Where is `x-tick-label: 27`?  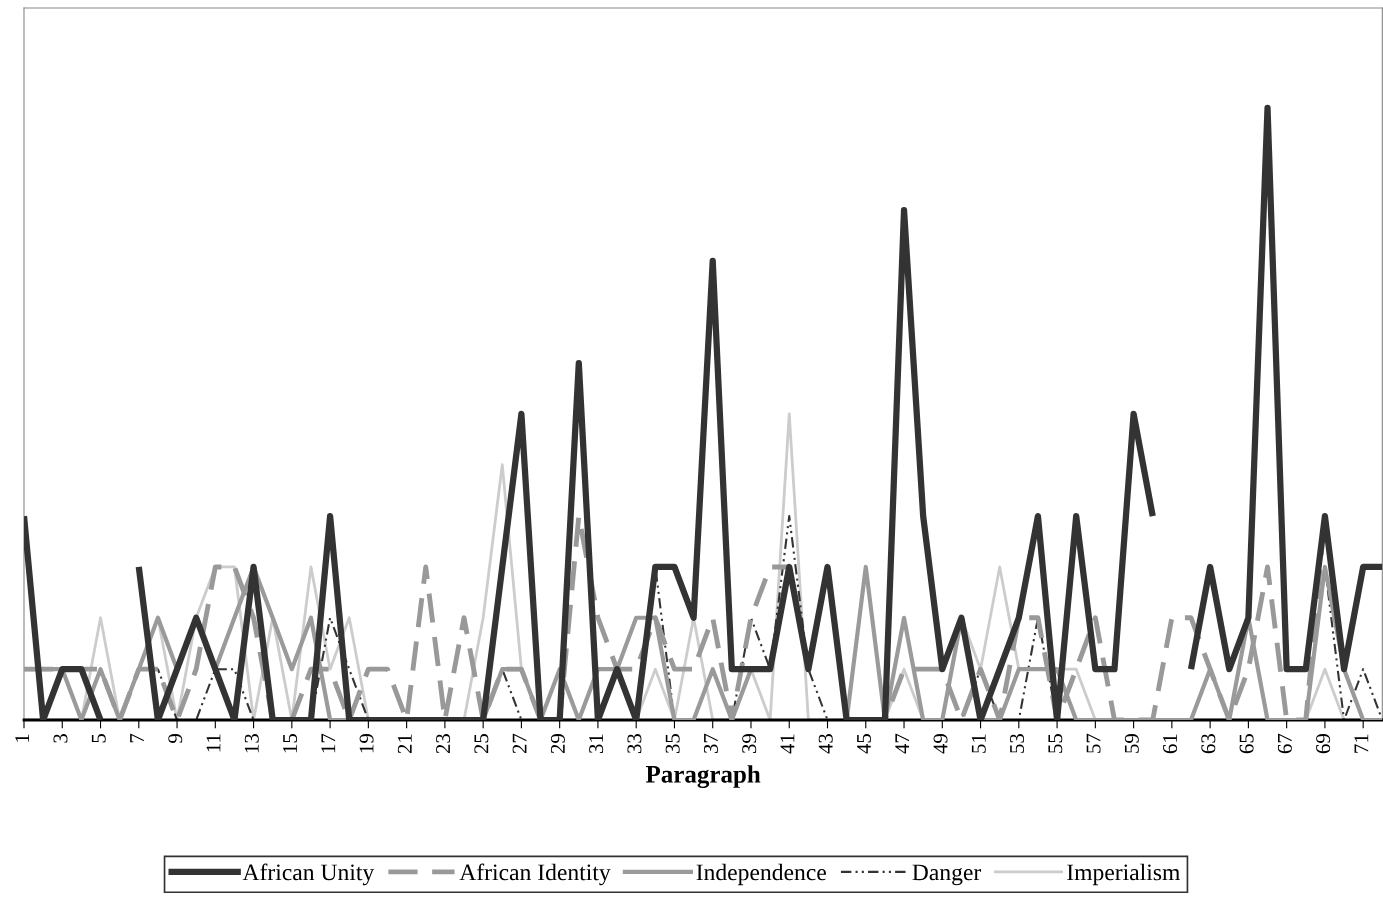 x-tick-label: 27 is located at coordinates (519, 743).